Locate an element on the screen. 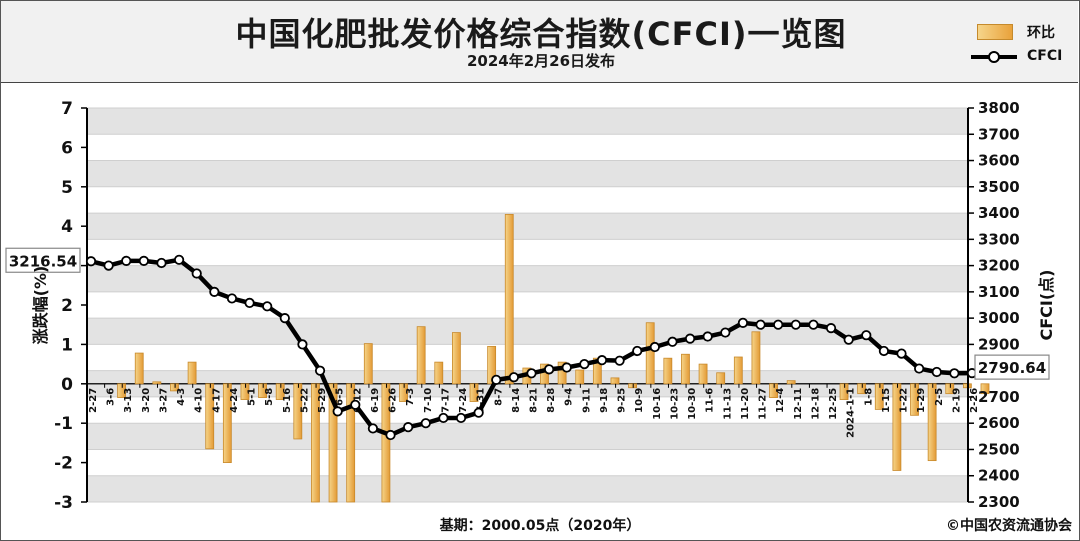 This screenshot has width=1080, height=541. left-tick-label: 5 is located at coordinates (67, 188).